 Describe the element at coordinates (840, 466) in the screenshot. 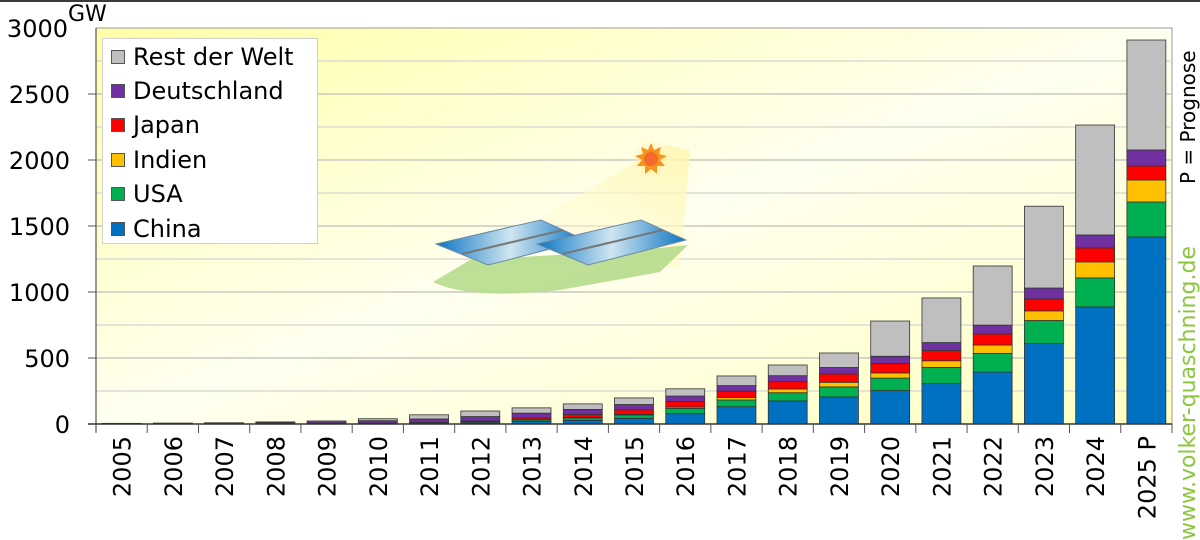

I see `x-tick-label: 2019` at that location.